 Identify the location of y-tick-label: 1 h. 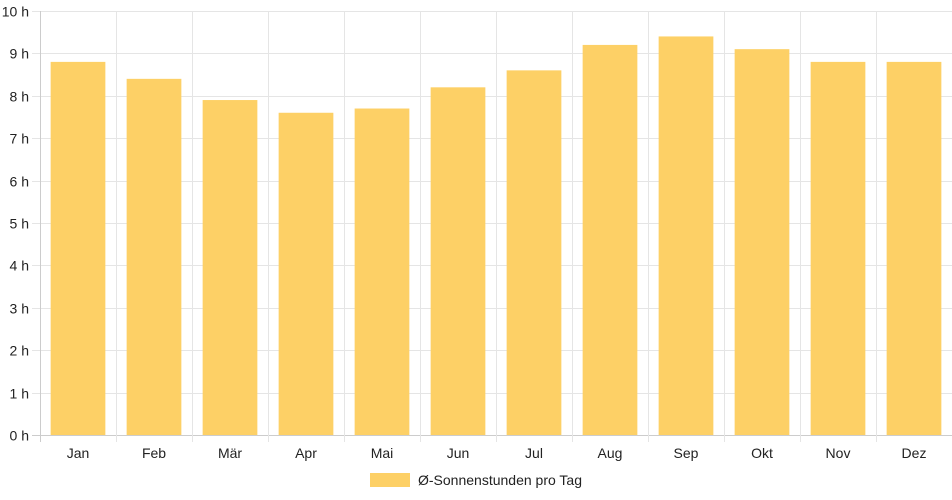
(19, 394).